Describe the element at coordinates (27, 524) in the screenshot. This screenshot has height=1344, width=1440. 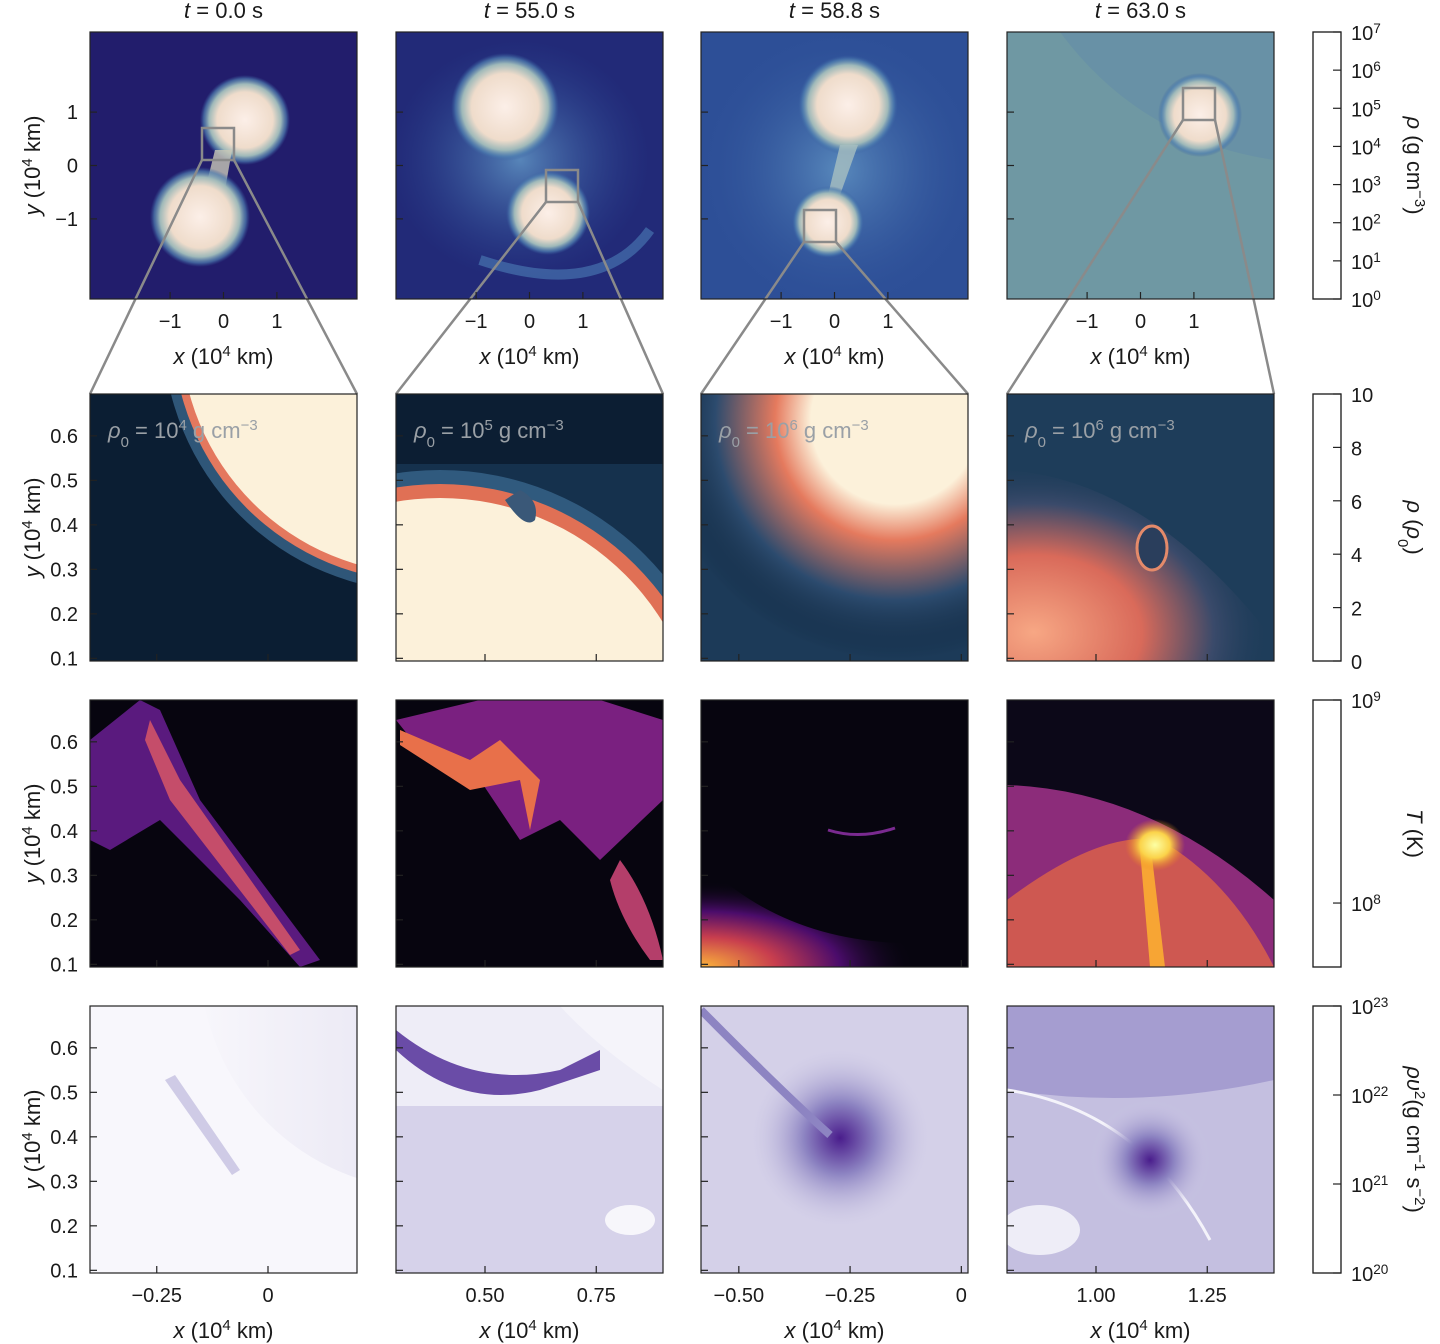
I see `y-axis-label-part: 4` at that location.